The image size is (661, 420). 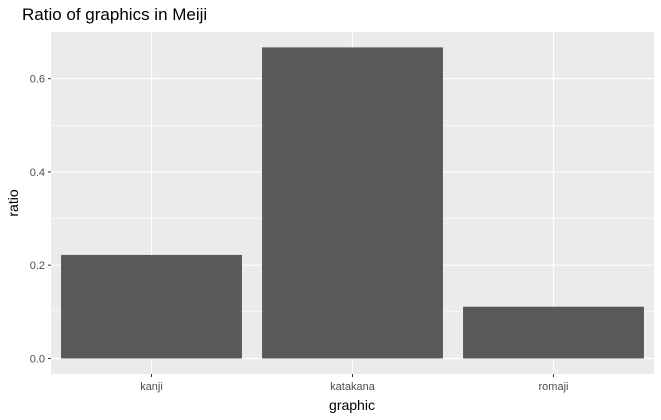 I want to click on x-tick-label: kanji, so click(x=151, y=387).